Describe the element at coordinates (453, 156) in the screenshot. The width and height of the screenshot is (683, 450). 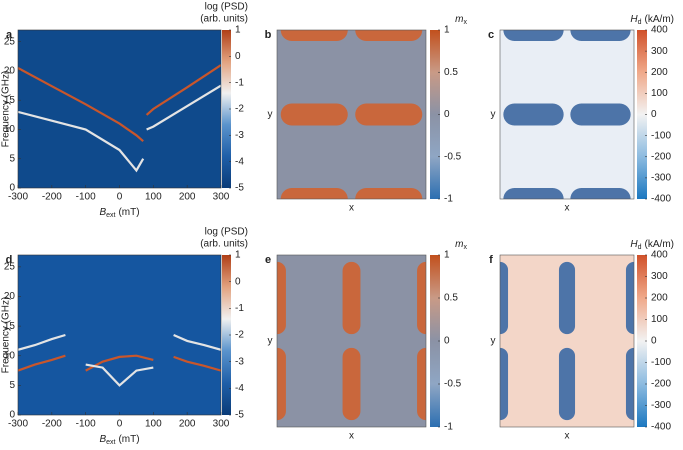
I see `colorbar-tick-label: -0.5` at that location.